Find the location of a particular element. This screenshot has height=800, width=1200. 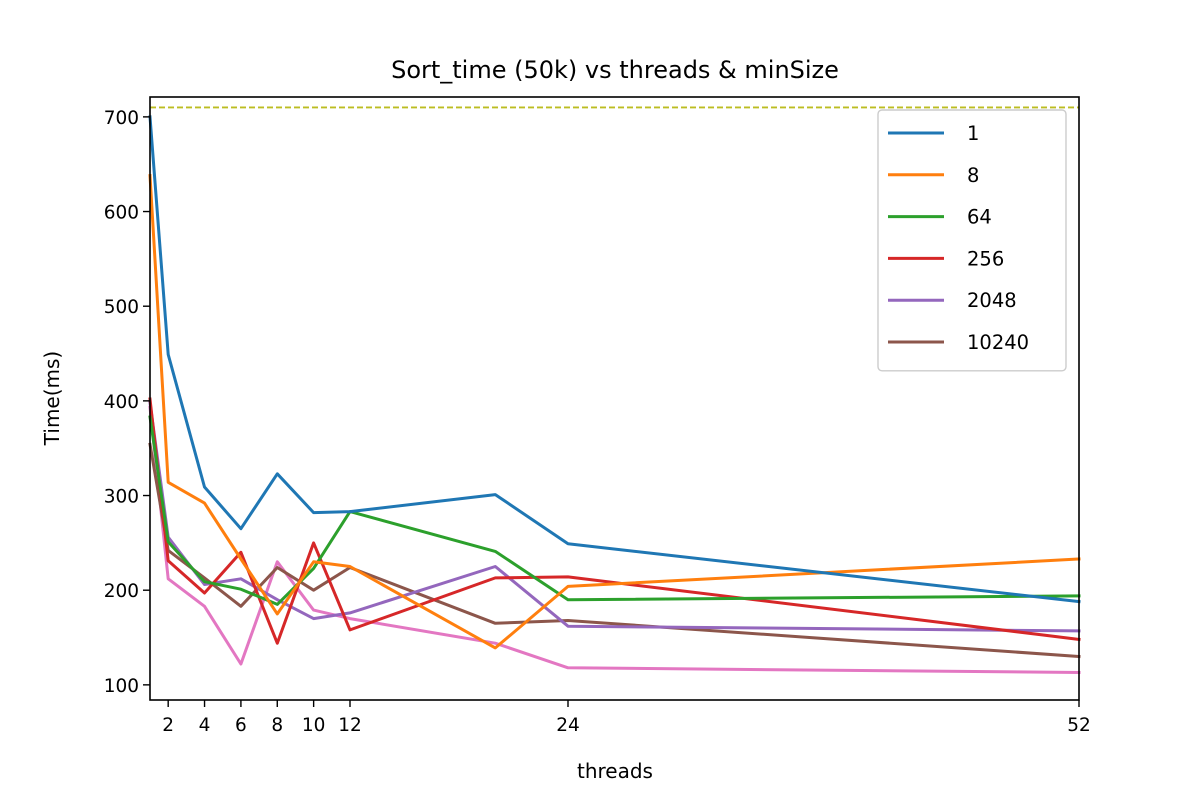

legend-label-8: 8 is located at coordinates (973, 175).